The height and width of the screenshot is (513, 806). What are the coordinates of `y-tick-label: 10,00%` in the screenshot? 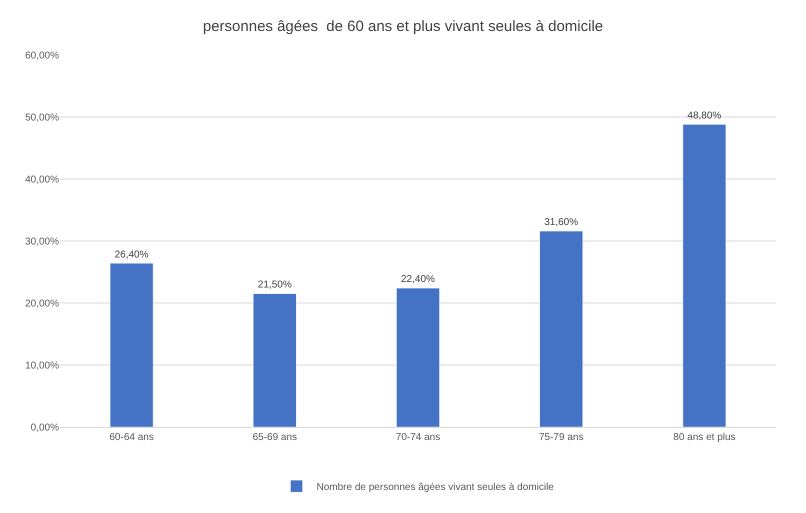 It's located at (42, 366).